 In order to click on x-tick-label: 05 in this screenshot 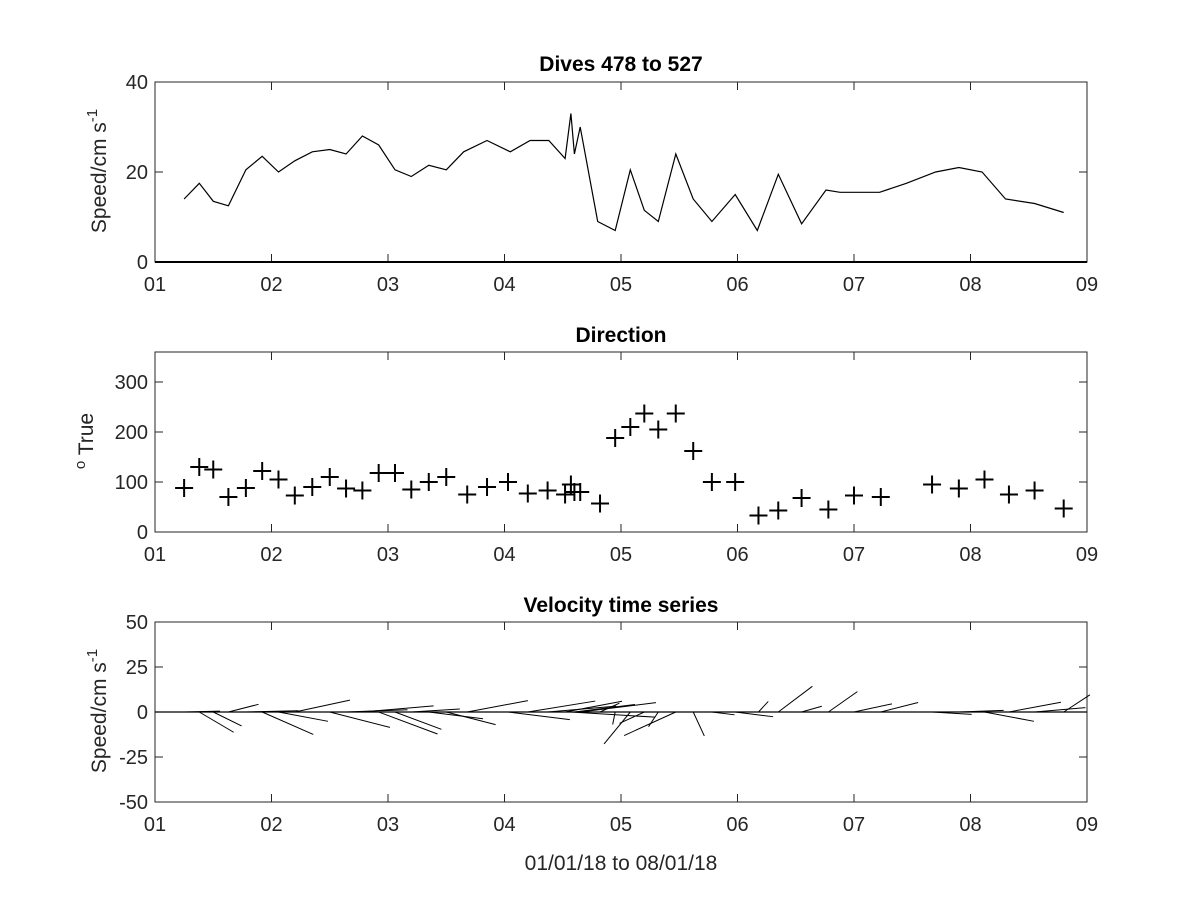, I will do `click(621, 285)`.